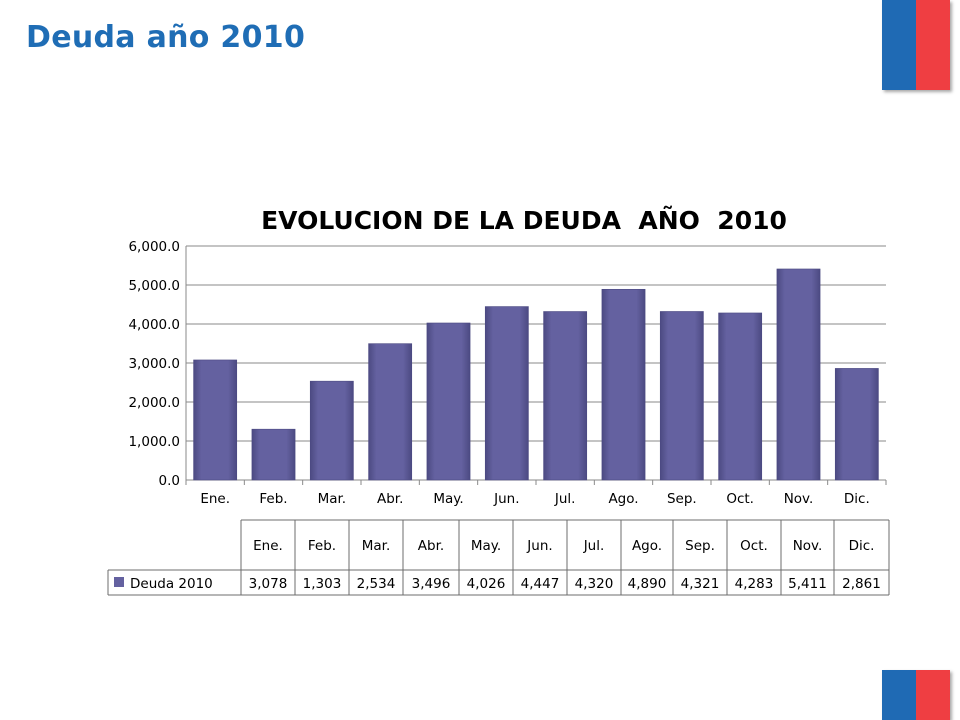 The image size is (960, 720). I want to click on table-header-cell: Sep., so click(700, 546).